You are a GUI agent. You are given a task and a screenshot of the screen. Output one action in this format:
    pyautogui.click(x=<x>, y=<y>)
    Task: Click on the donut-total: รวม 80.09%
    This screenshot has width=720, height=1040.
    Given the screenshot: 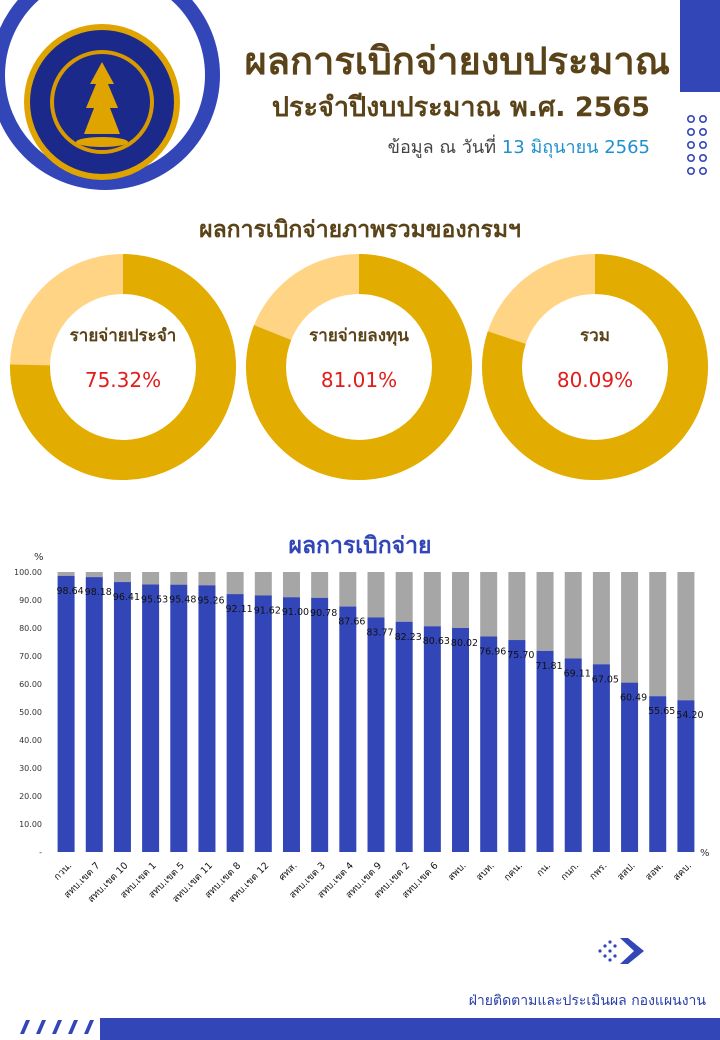 What is the action you would take?
    pyautogui.click(x=595, y=367)
    